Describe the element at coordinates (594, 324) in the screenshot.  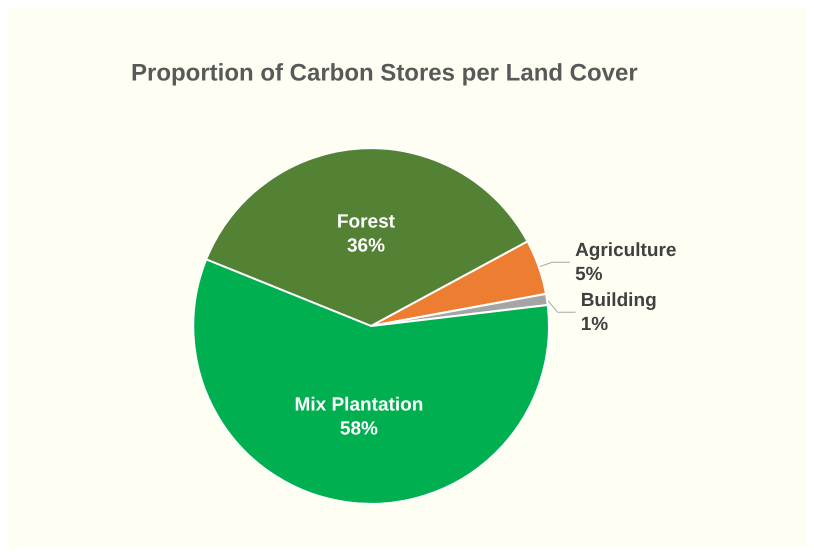
I see `data-label: 1%` at that location.